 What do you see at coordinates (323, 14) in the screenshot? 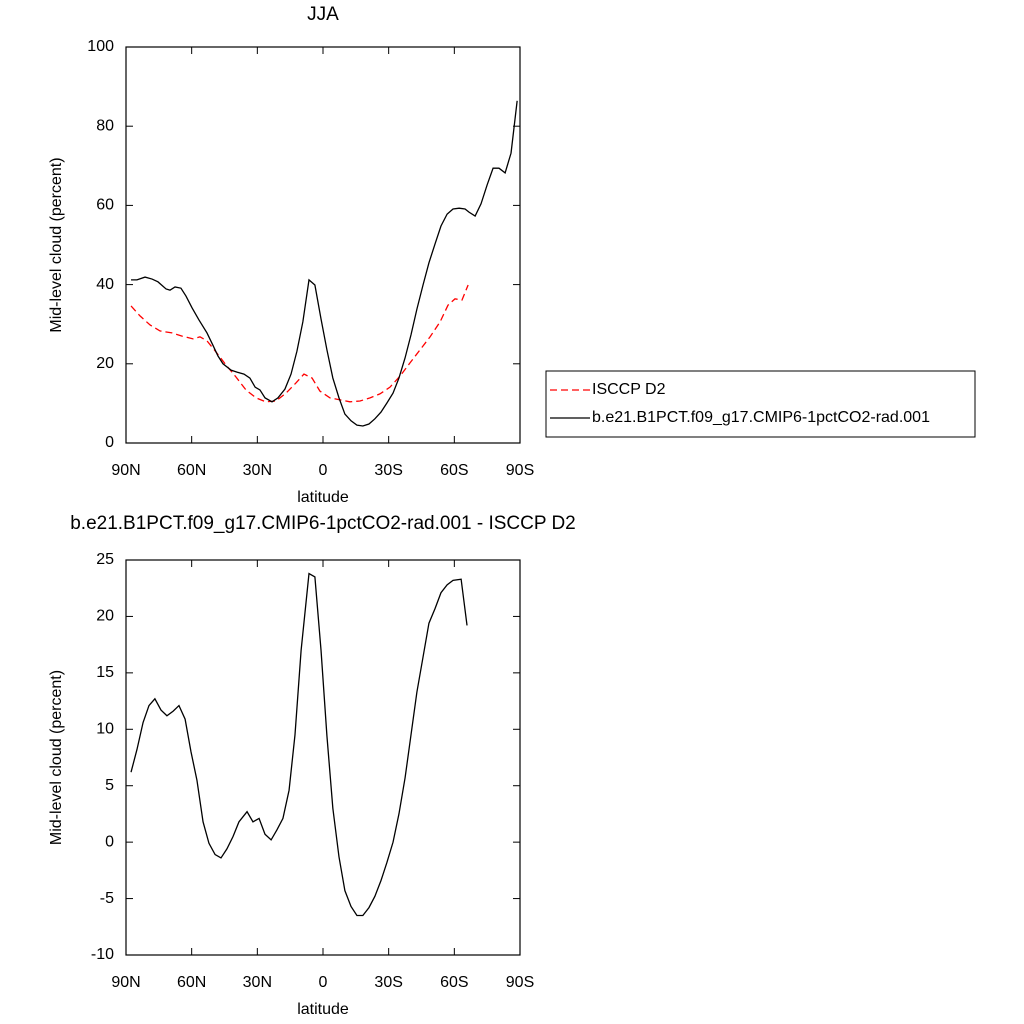
I see `chart-title: JJA` at bounding box center [323, 14].